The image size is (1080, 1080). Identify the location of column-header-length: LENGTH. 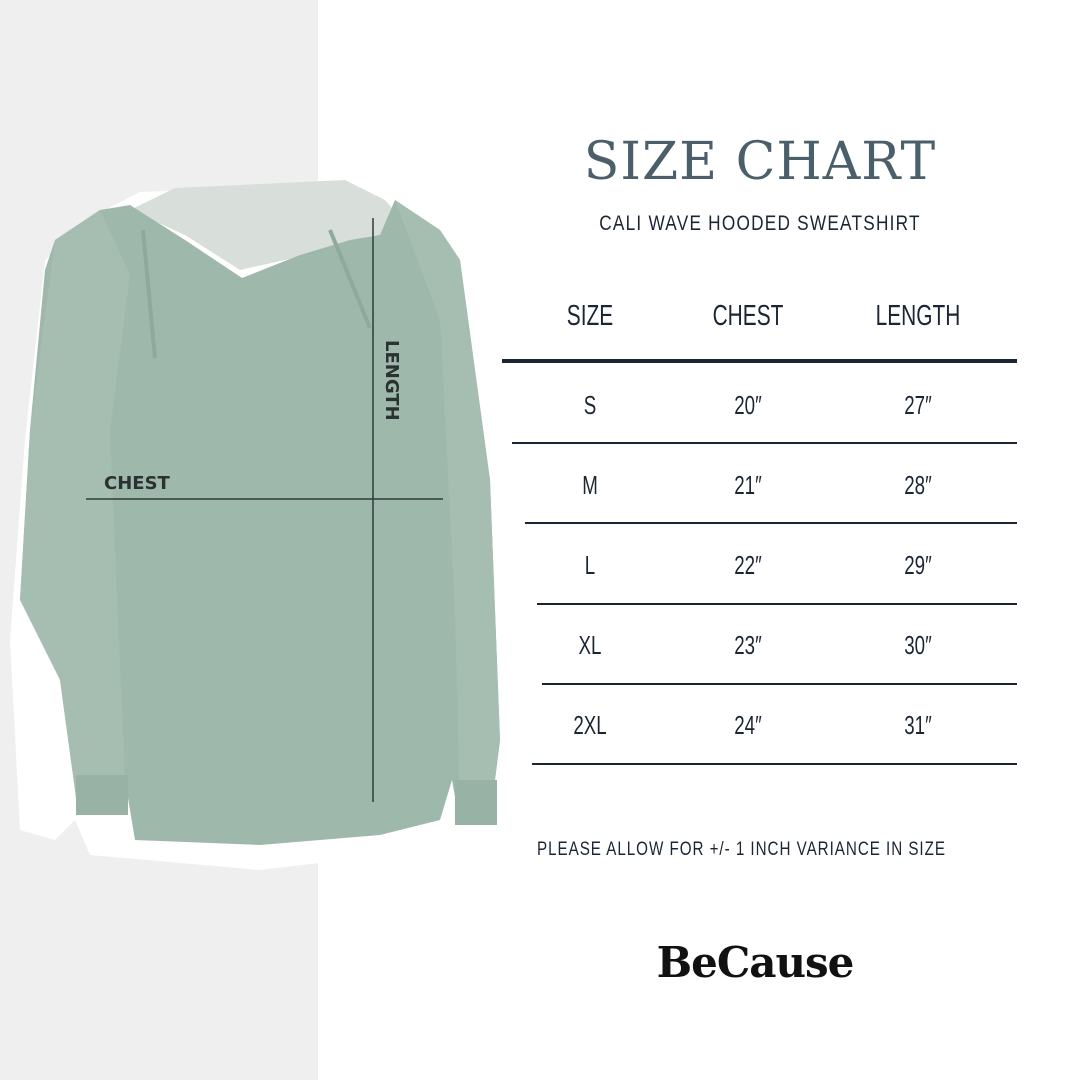
(918, 316).